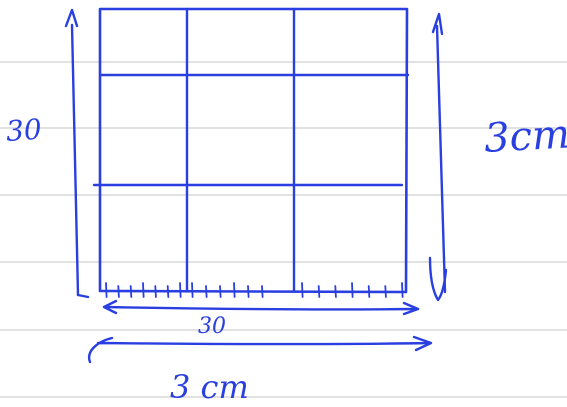 The width and height of the screenshot is (567, 407). Describe the element at coordinates (75, 160) in the screenshot. I see `left-height-arrow` at that location.